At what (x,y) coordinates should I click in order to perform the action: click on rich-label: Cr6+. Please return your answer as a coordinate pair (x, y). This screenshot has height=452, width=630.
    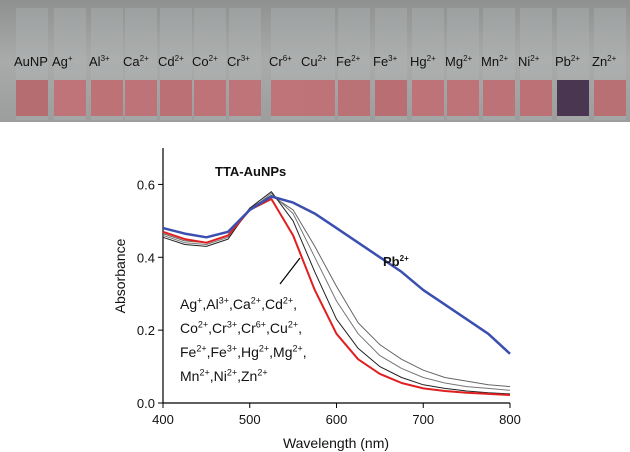
    Looking at the image, I should click on (280, 61).